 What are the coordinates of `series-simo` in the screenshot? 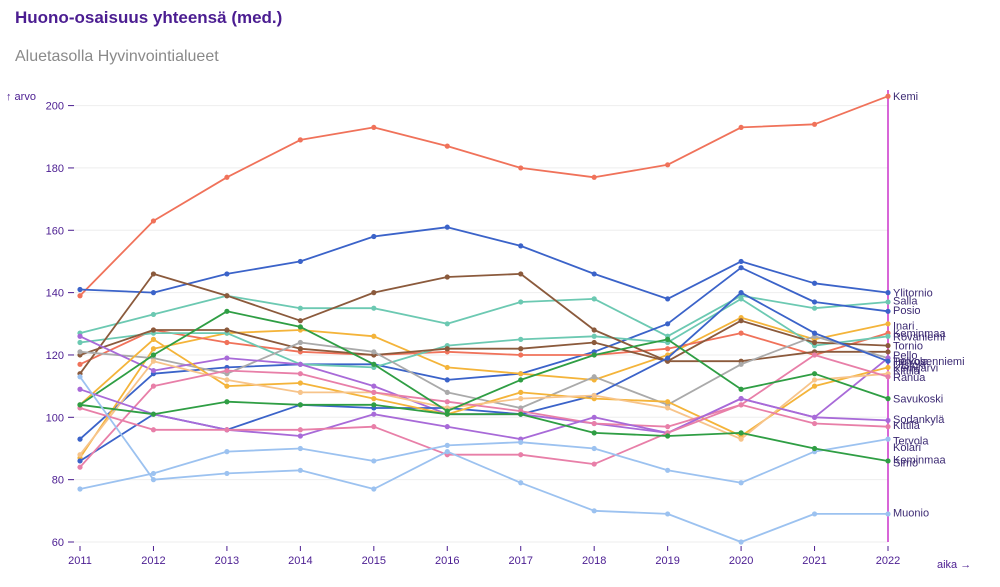 It's located at (484, 434).